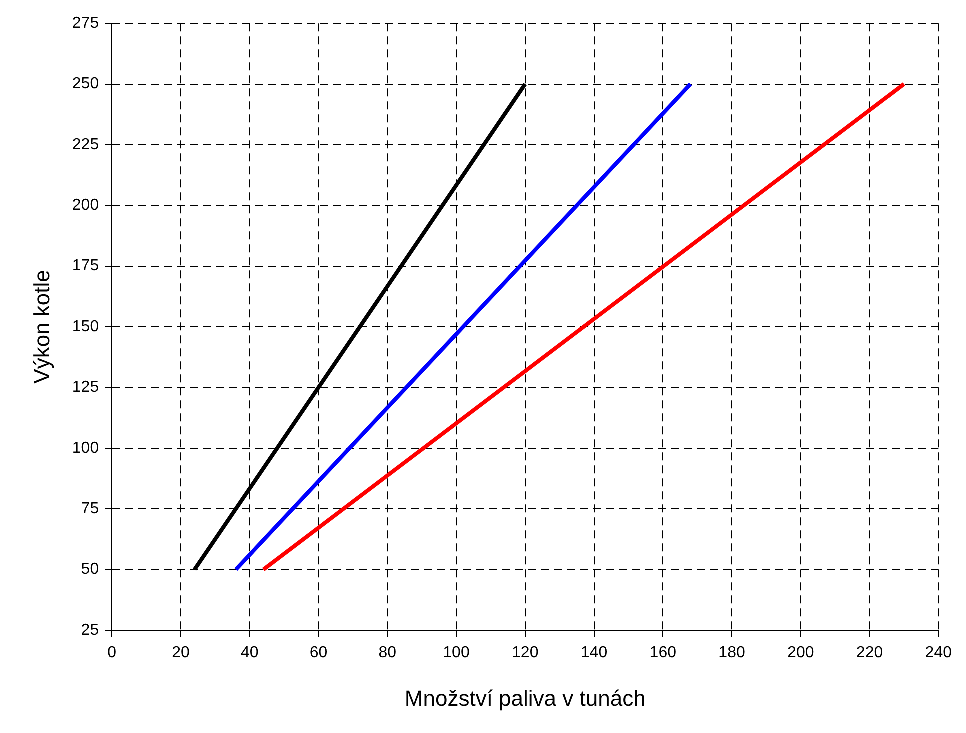 This screenshot has width=966, height=733. I want to click on x-tick-label: 240, so click(938, 653).